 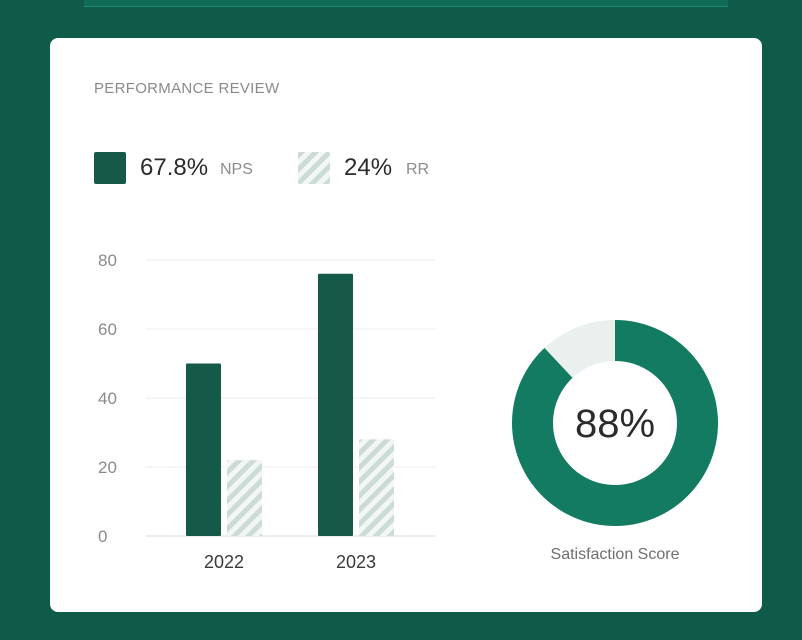 I want to click on x-tick-label: 2023, so click(x=356, y=562).